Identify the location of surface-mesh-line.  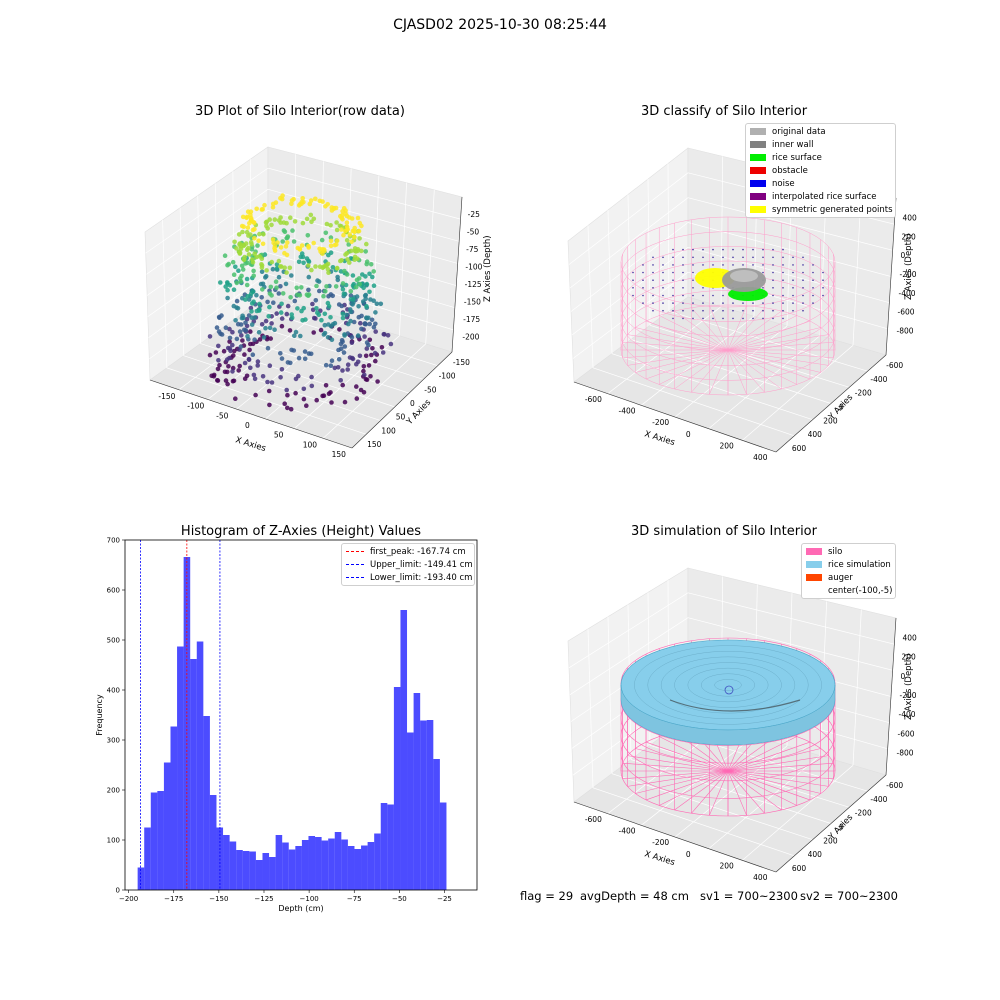
(728, 685).